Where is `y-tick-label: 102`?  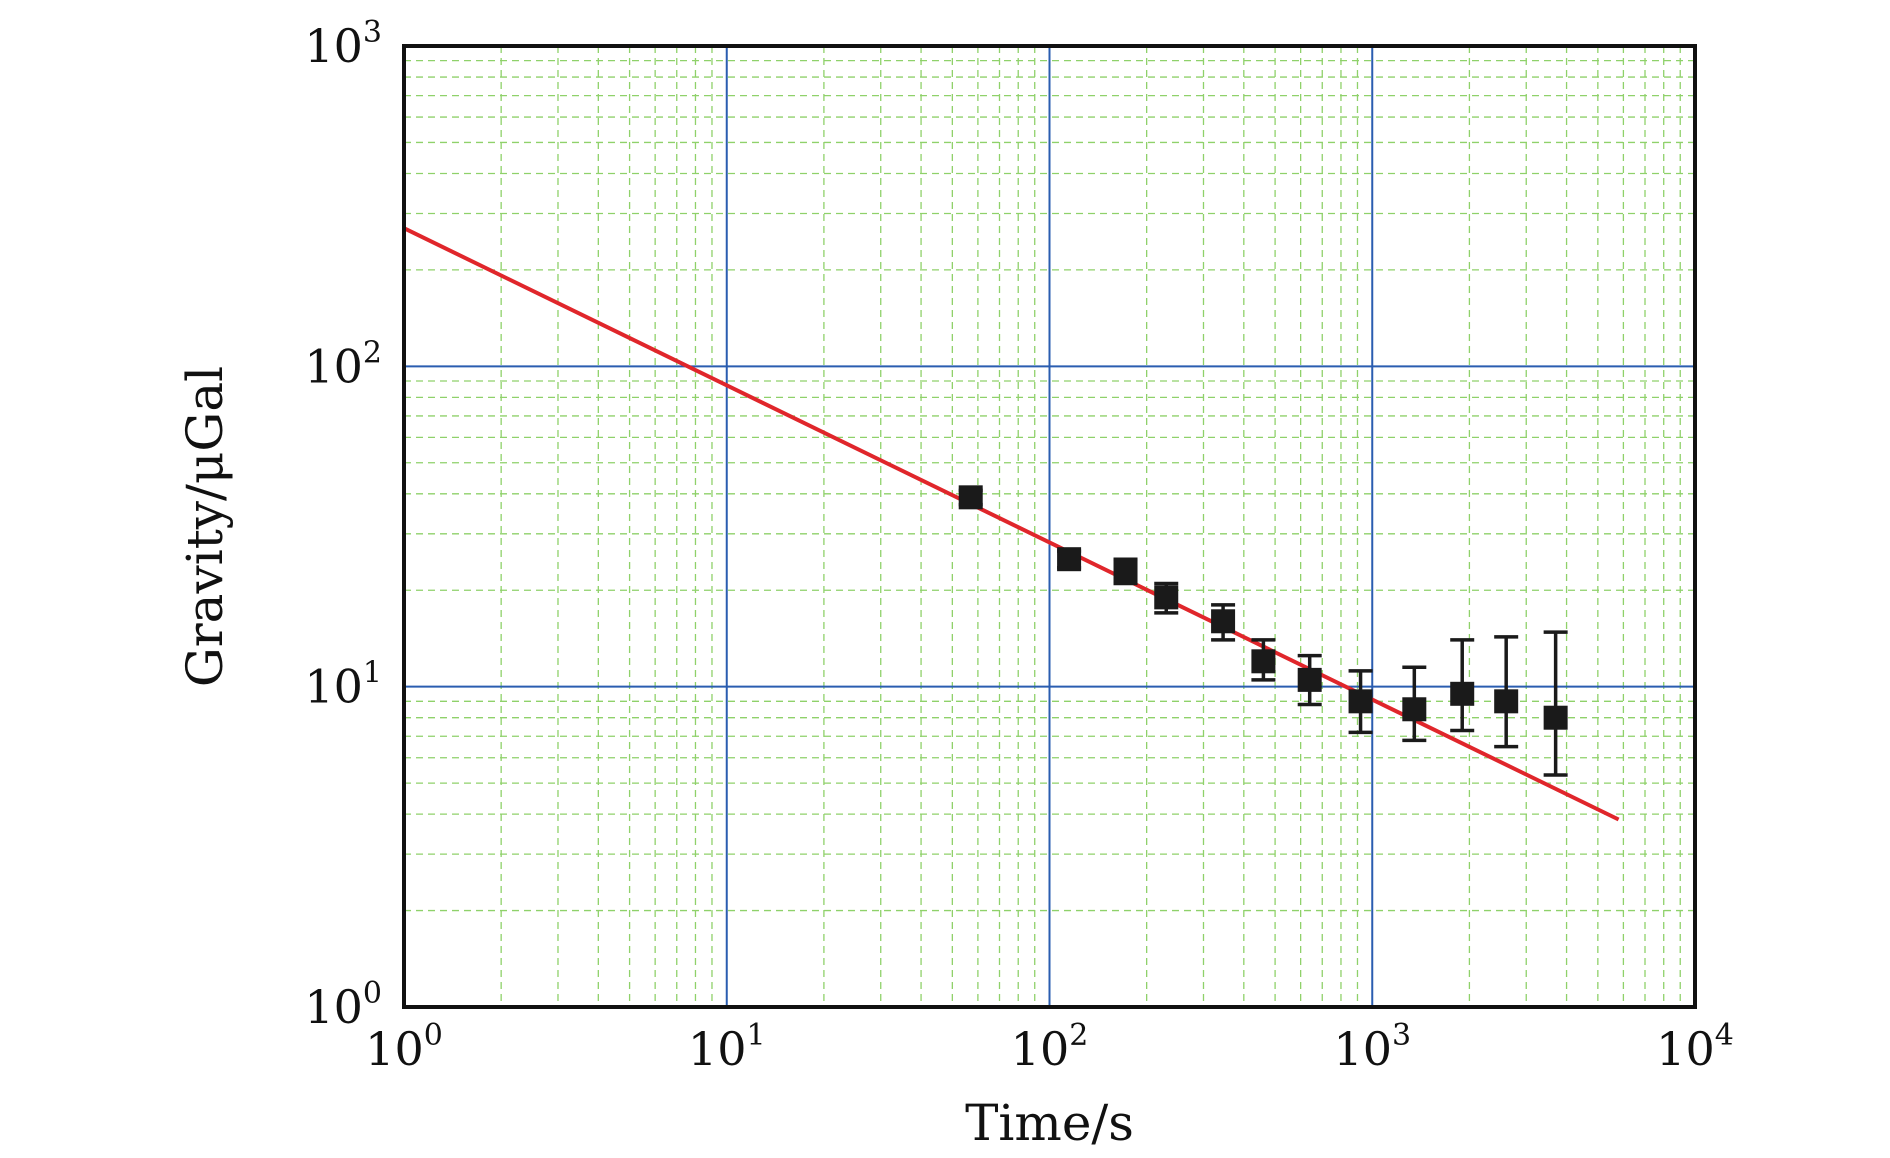 y-tick-label: 102 is located at coordinates (343, 364).